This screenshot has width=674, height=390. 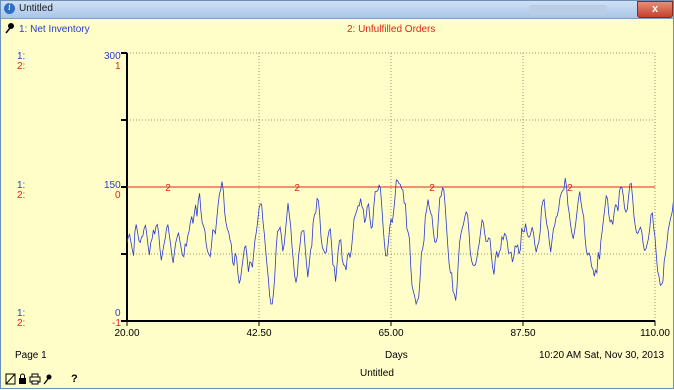 I want to click on x-tick-labels: 20.00 42.50 65.00 87.50 110.00, so click(x=392, y=333).